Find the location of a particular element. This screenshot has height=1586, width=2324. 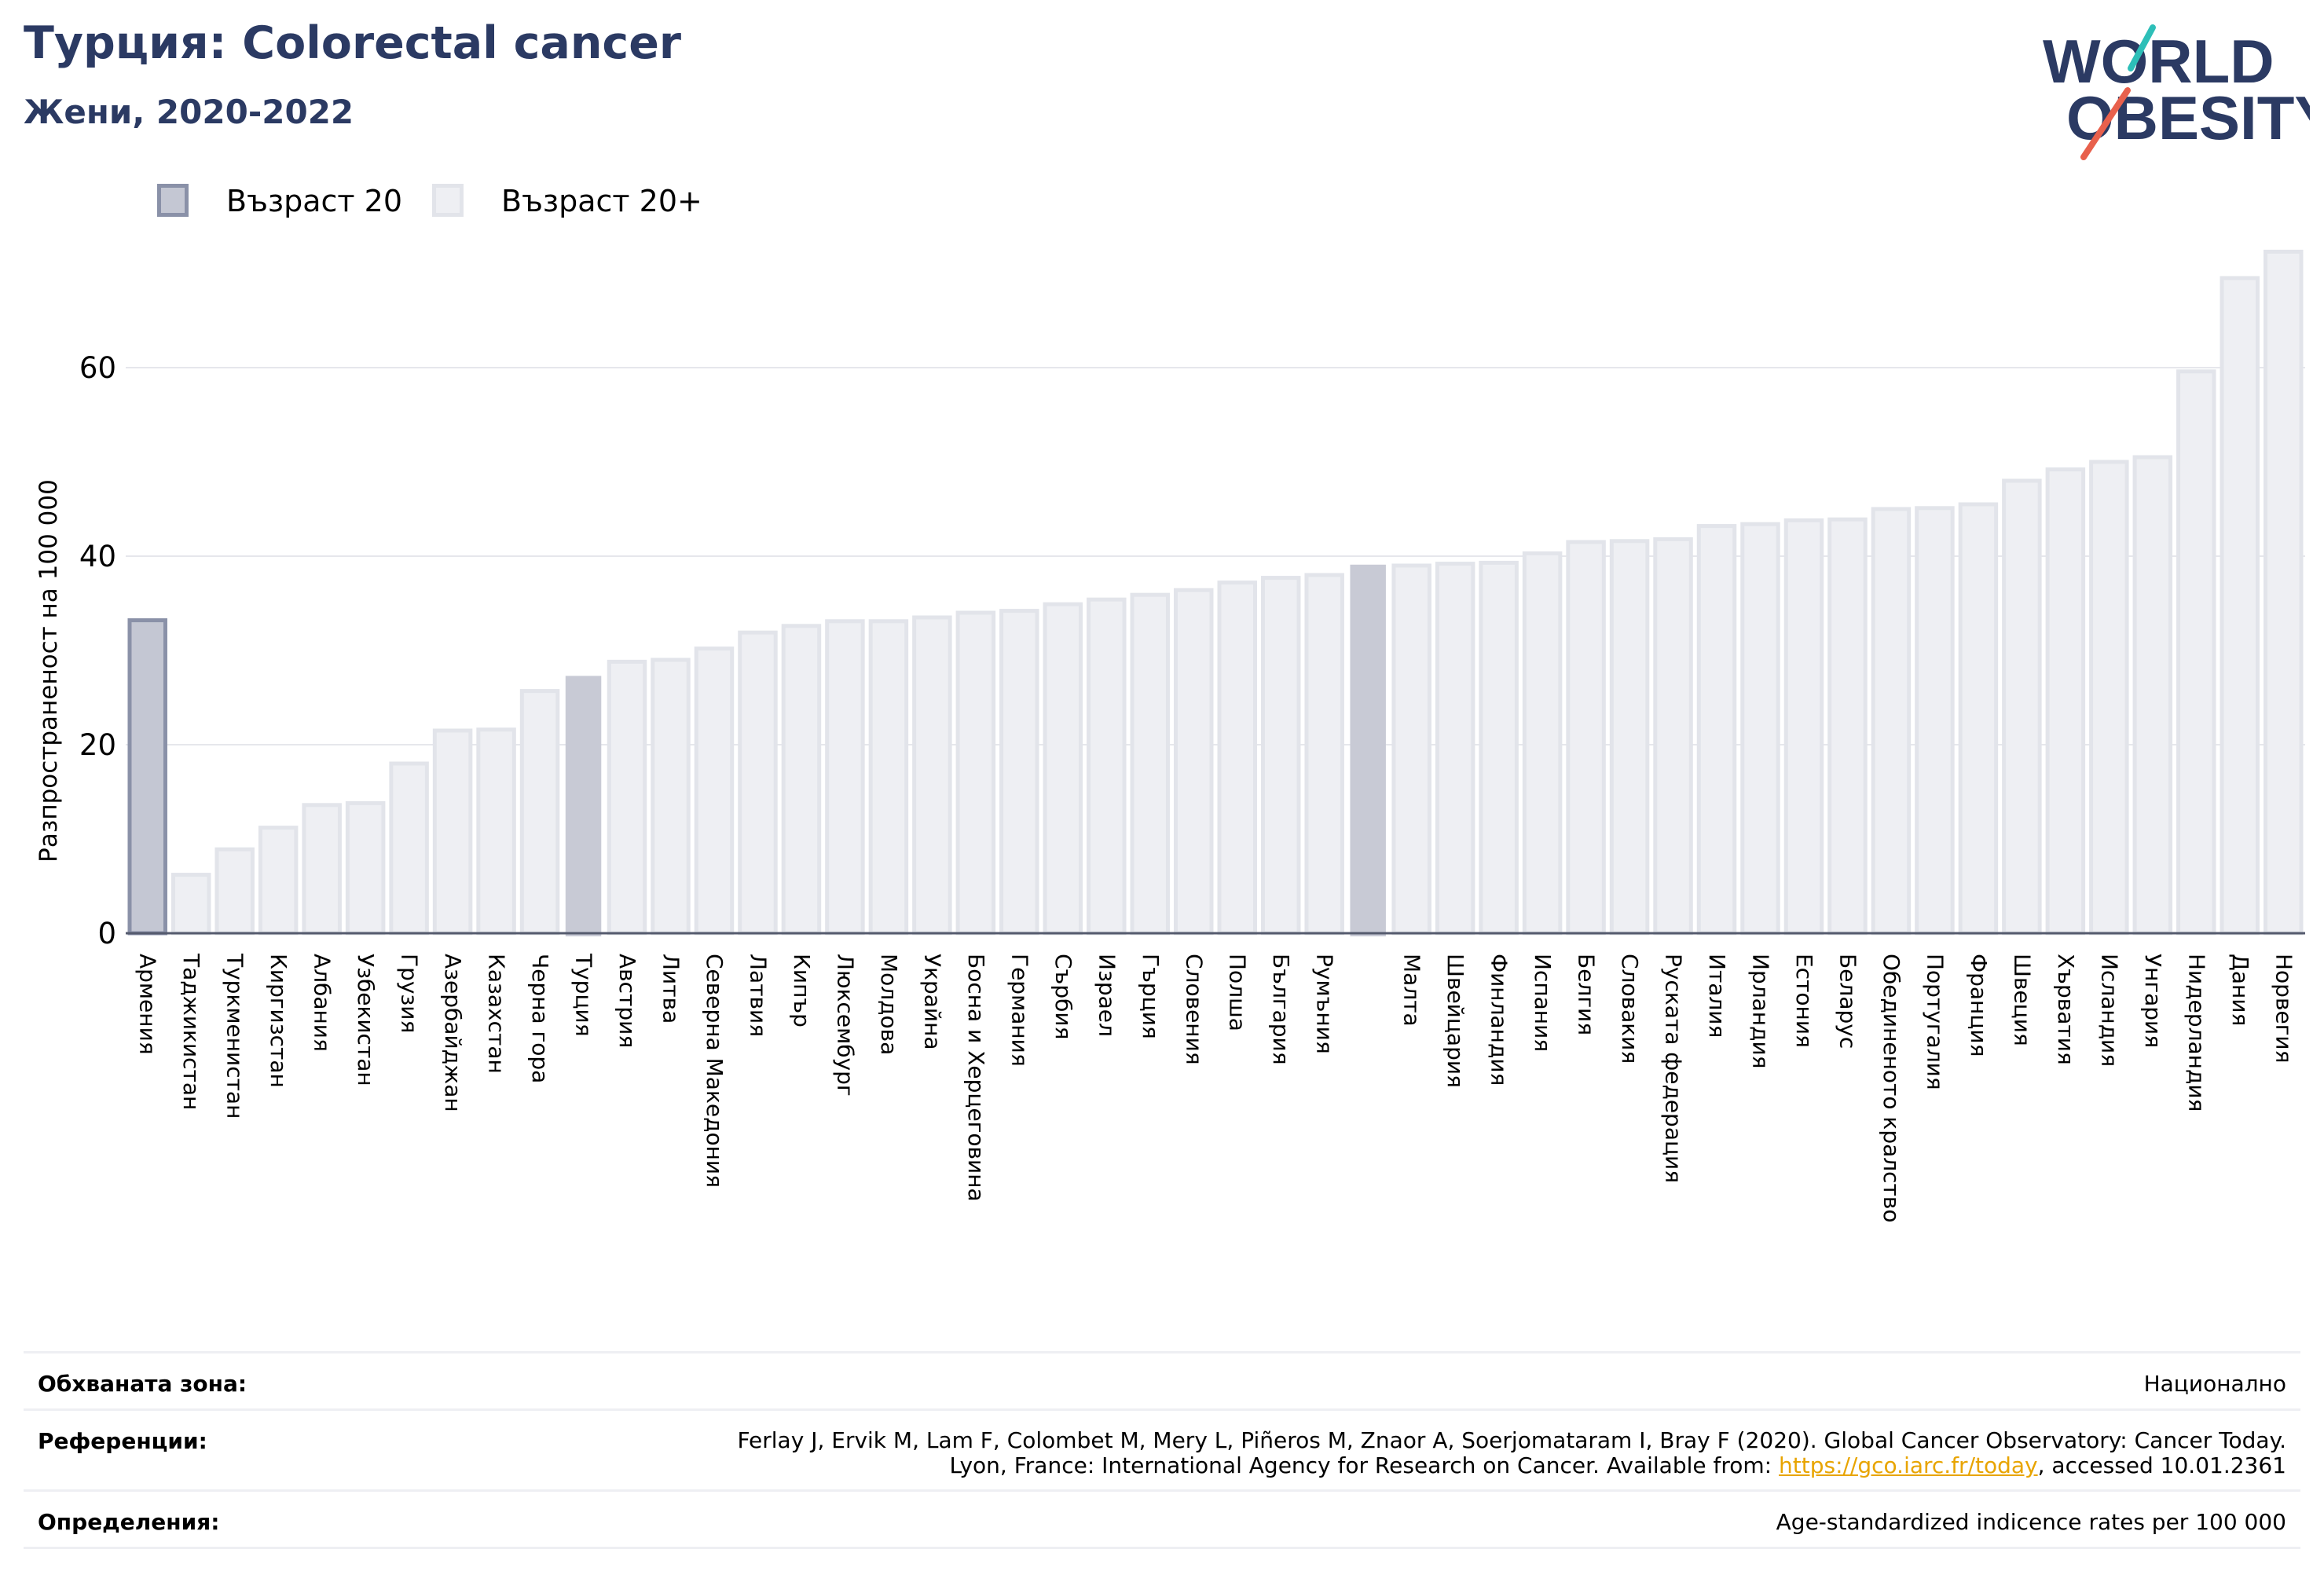

legend-label-age20: Възраст 20 is located at coordinates (314, 201).